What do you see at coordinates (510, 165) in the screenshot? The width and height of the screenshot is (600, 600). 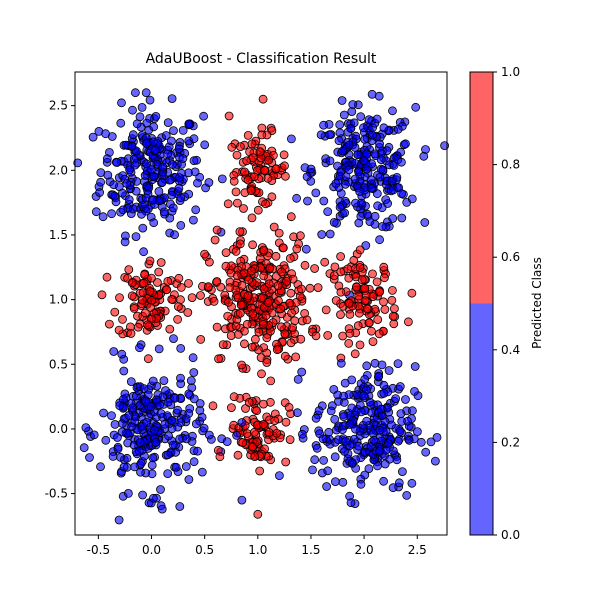 I see `colorbar-tick-label: 0.8` at bounding box center [510, 165].